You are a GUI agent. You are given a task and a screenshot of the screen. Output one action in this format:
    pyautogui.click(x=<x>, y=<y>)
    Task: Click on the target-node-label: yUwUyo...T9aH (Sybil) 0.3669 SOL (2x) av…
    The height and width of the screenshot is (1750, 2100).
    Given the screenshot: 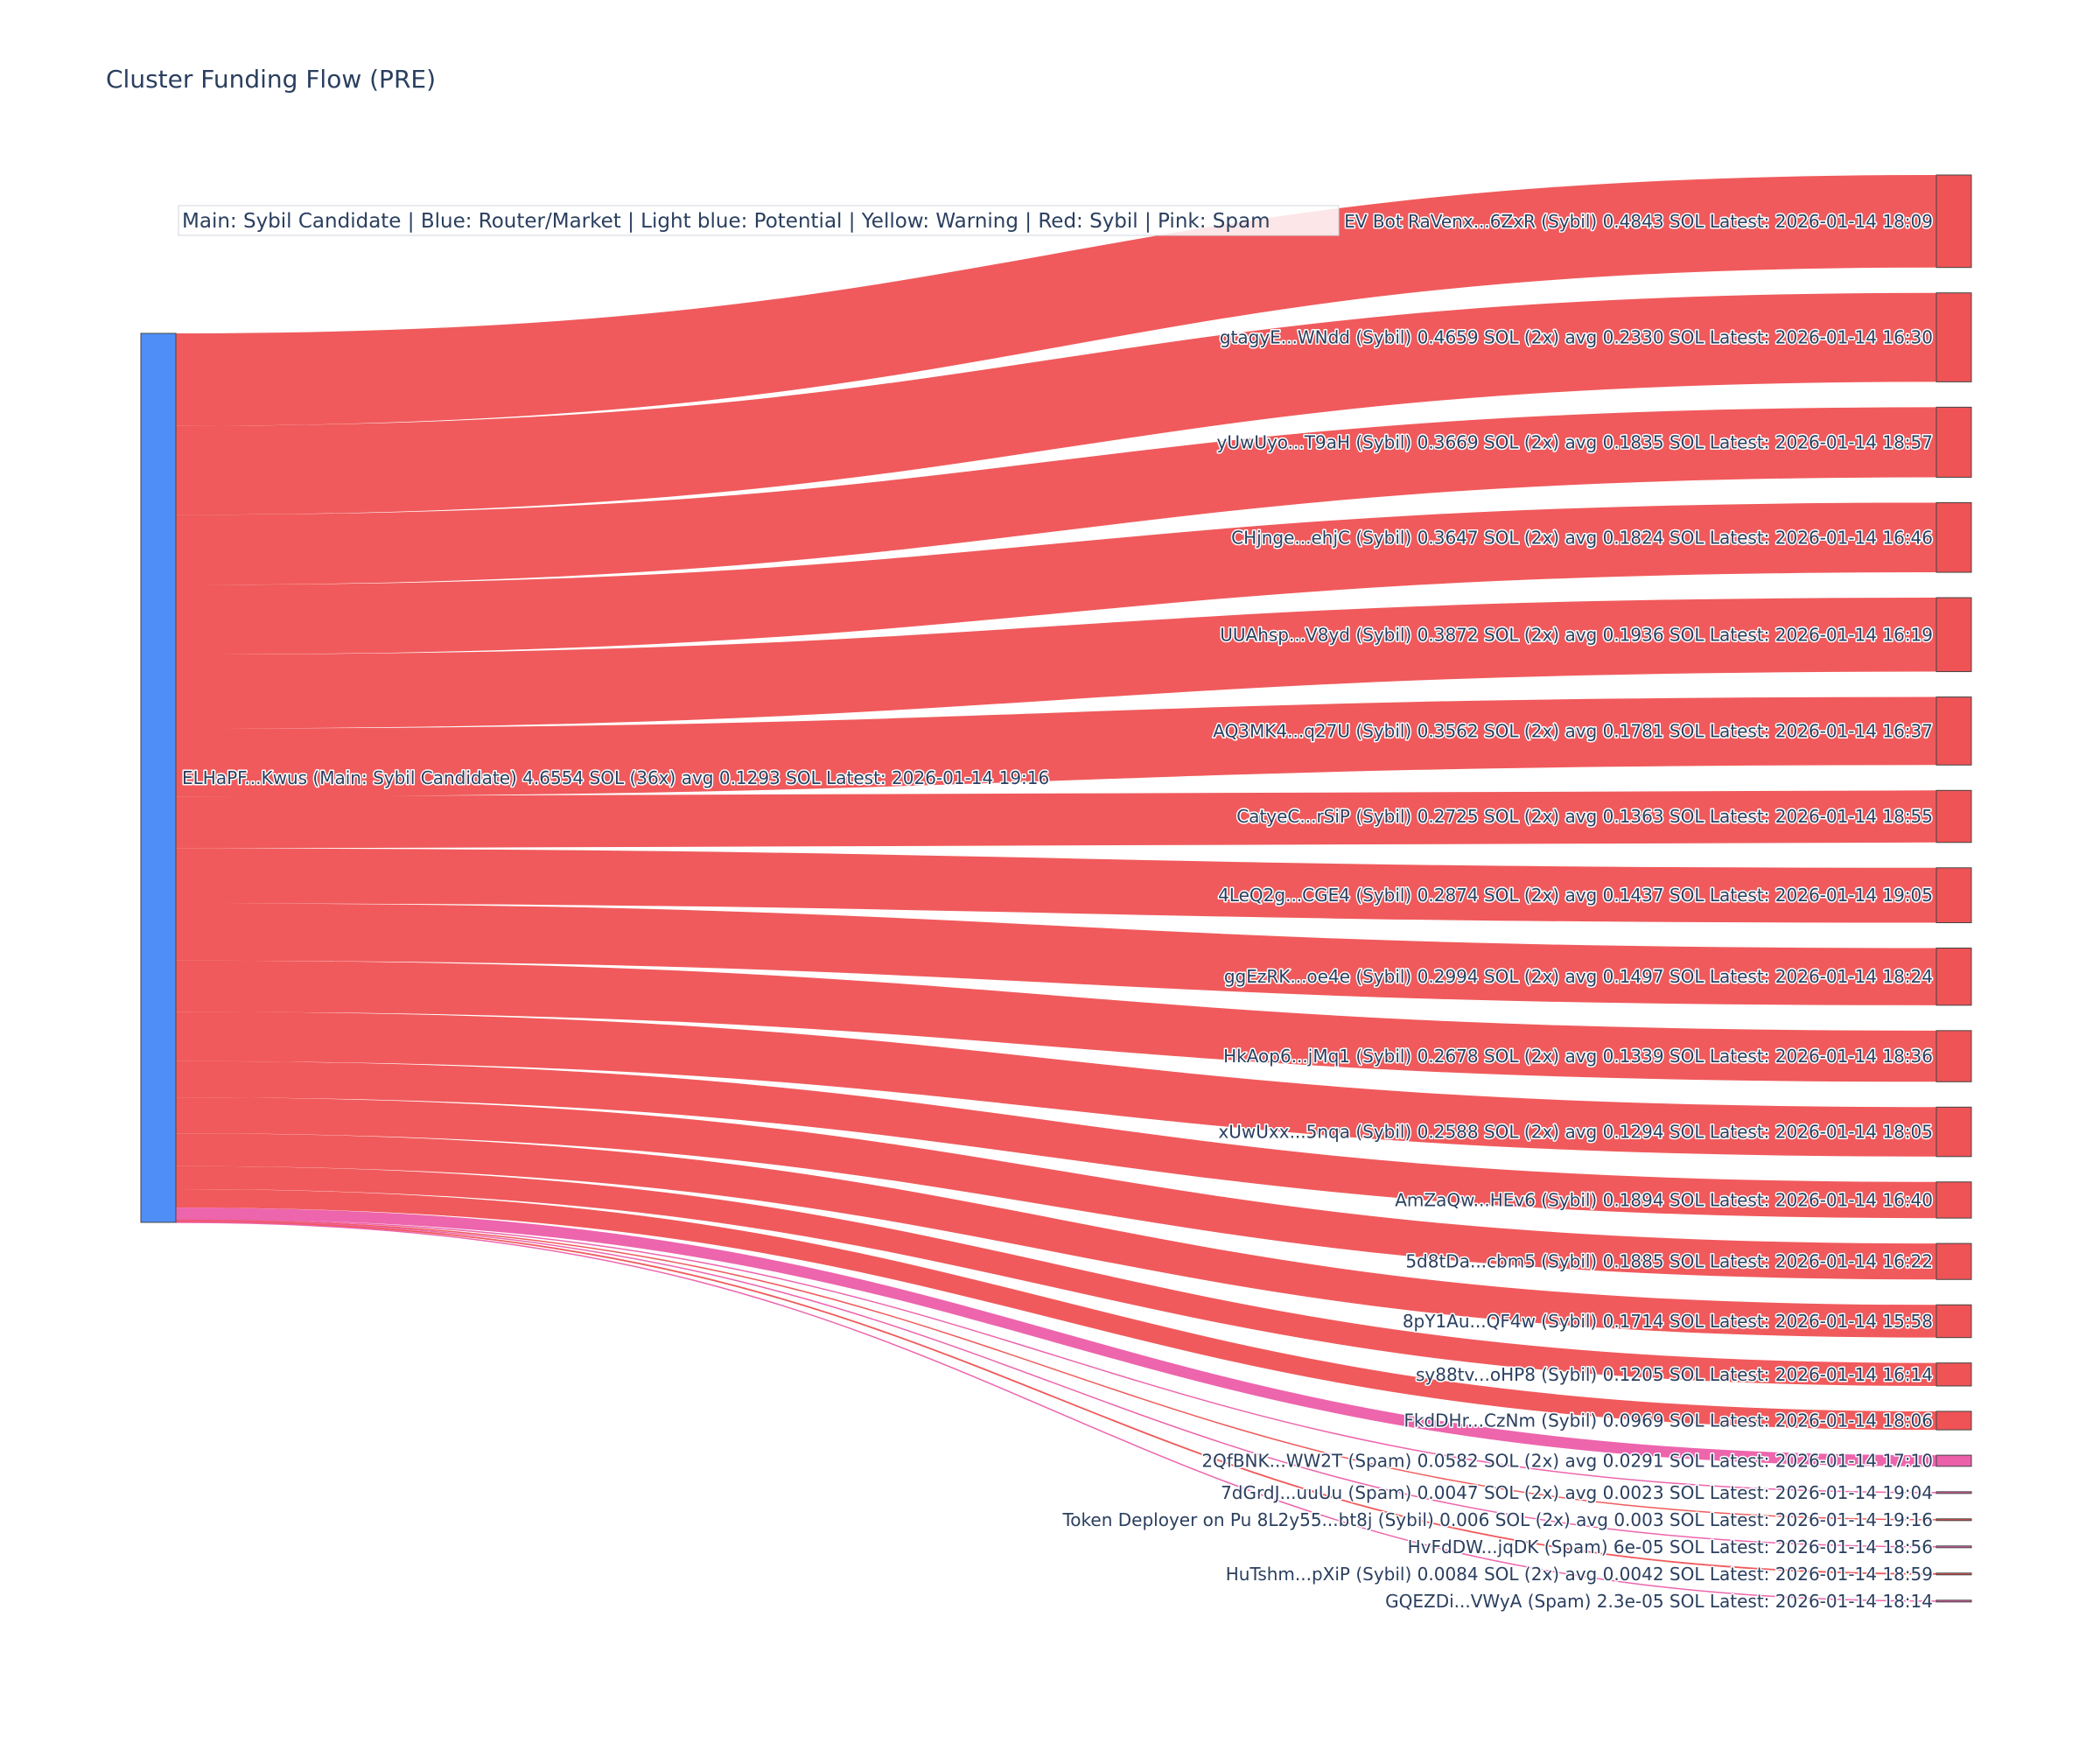 What is the action you would take?
    pyautogui.click(x=1574, y=441)
    